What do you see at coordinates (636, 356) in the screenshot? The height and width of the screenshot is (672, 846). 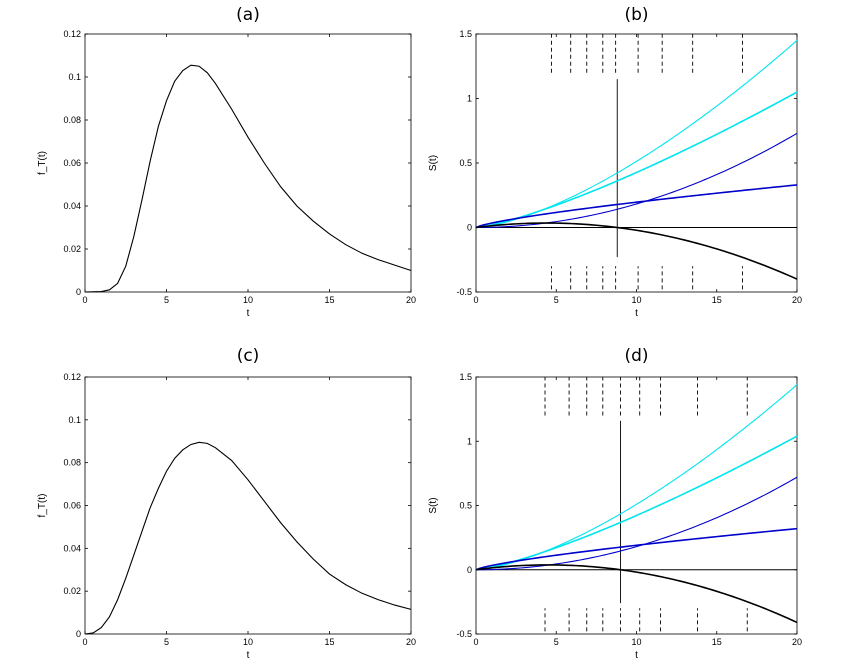 I see `panel-title: (d)` at bounding box center [636, 356].